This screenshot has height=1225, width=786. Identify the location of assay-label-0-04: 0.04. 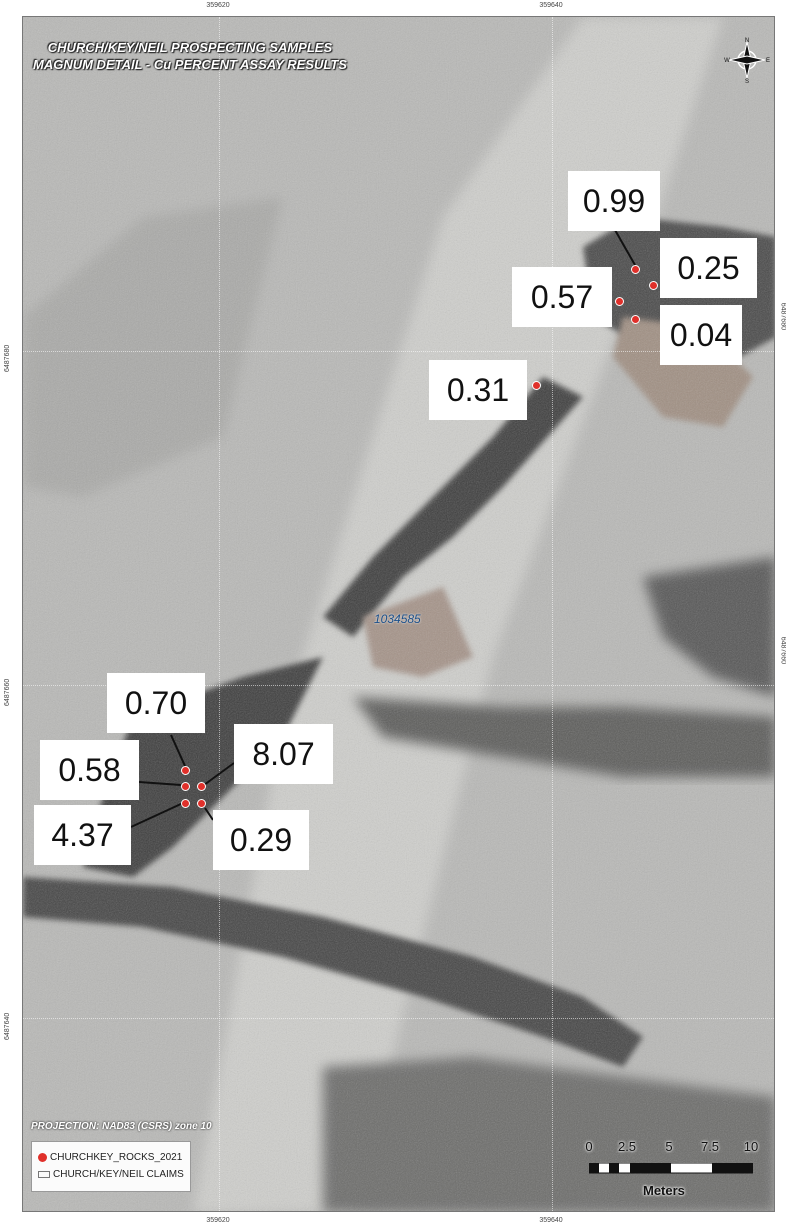
(701, 335).